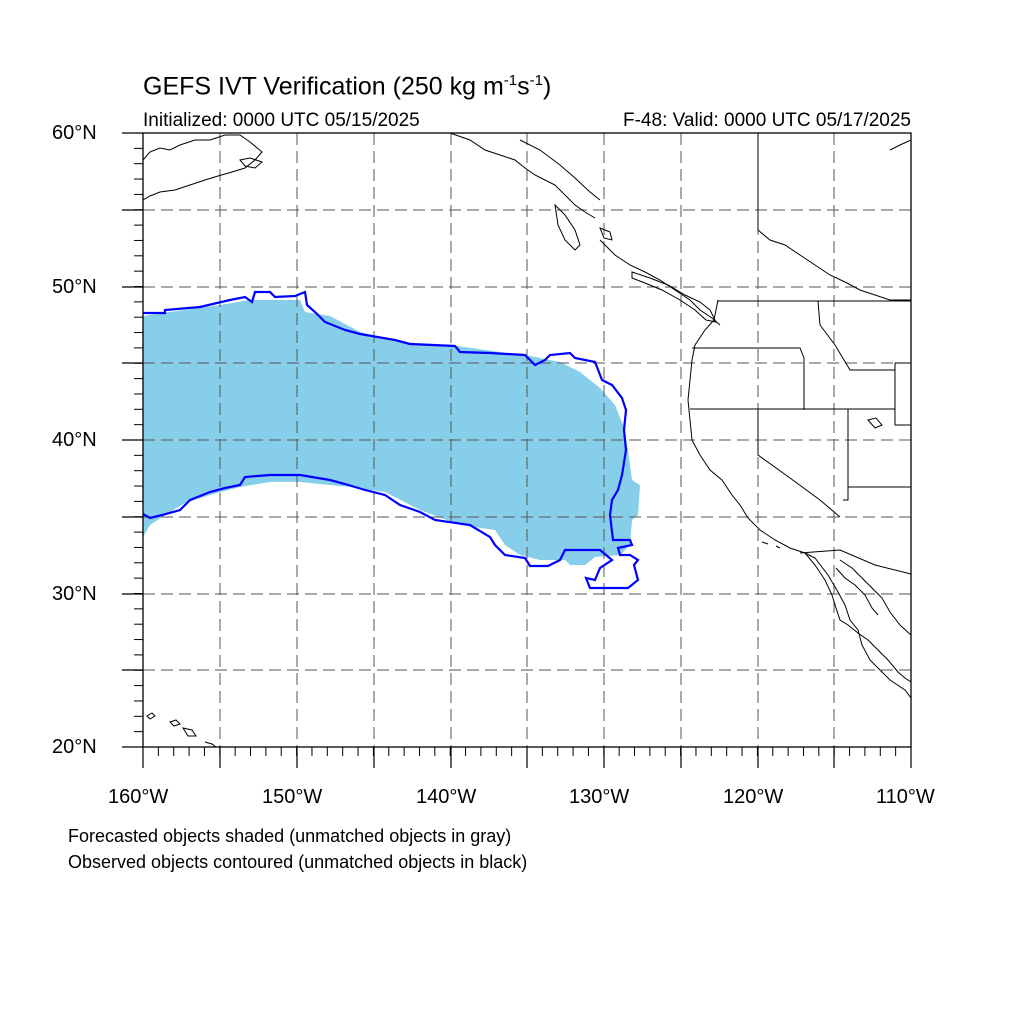 Image resolution: width=1024 pixels, height=1024 pixels. I want to click on lat-label-50: 50°N, so click(74, 287).